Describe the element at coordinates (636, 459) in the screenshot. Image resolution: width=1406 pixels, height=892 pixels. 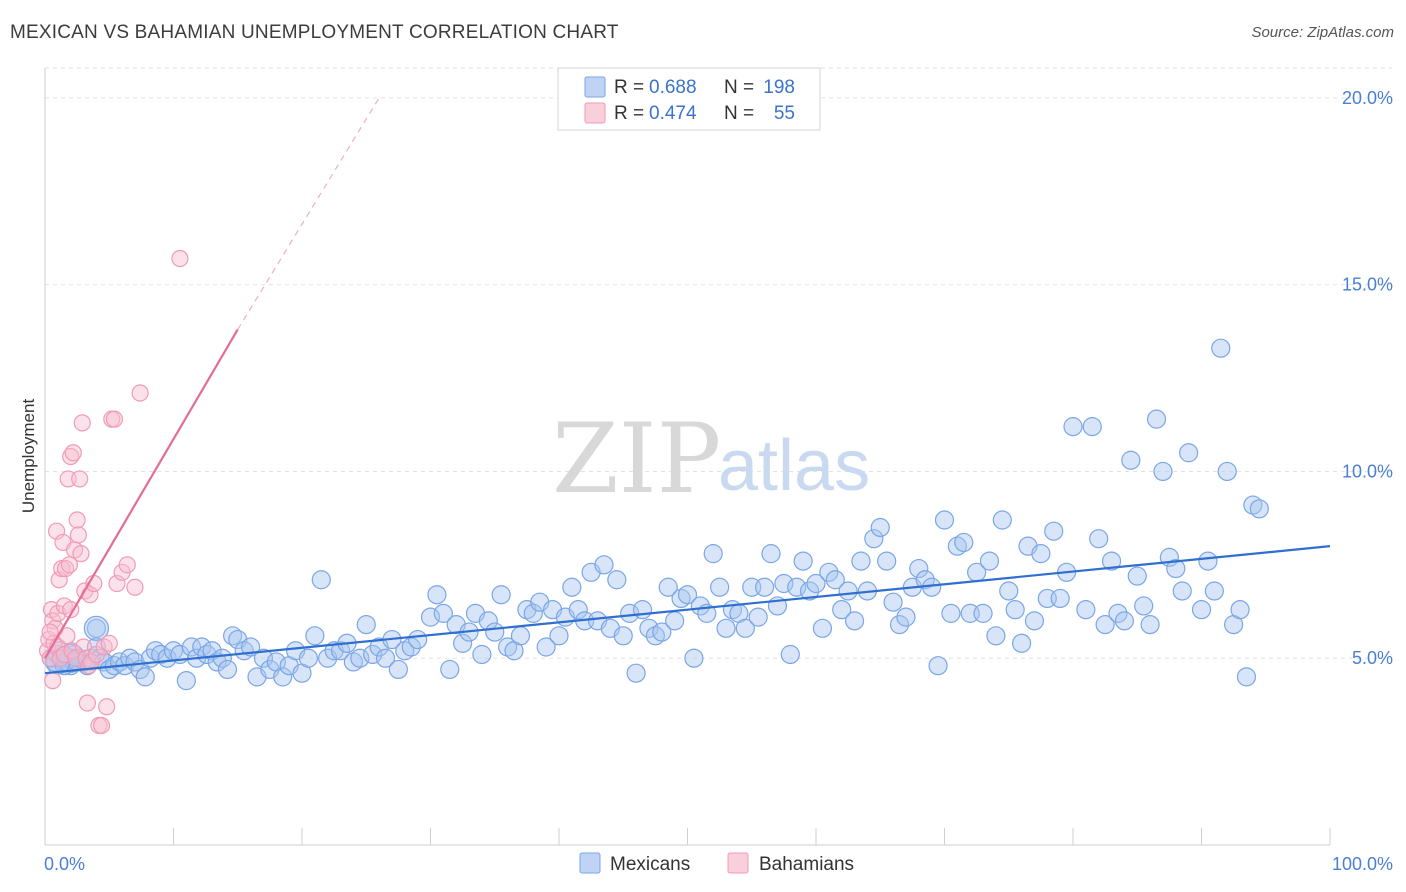
I see `watermark-zip: ZIP` at that location.